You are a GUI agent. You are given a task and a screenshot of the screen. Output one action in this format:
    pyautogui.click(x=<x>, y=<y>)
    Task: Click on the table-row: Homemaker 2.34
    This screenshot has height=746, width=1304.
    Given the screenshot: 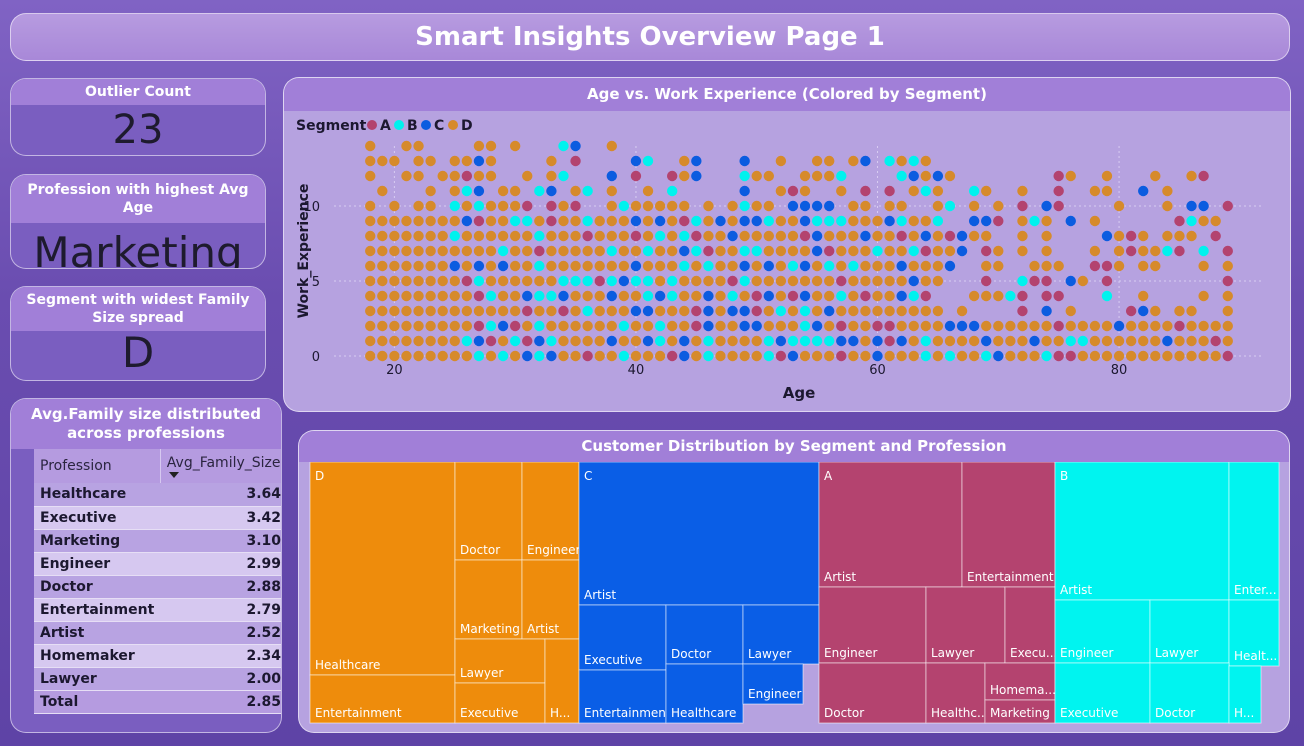 What is the action you would take?
    pyautogui.click(x=157, y=656)
    